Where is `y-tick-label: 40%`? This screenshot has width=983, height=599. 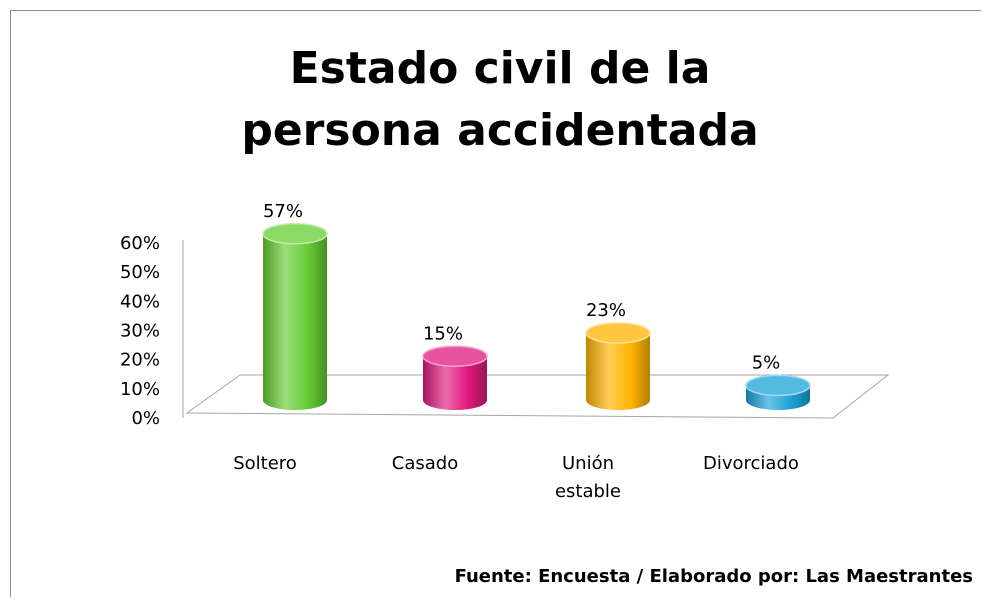
y-tick-label: 40% is located at coordinates (140, 301).